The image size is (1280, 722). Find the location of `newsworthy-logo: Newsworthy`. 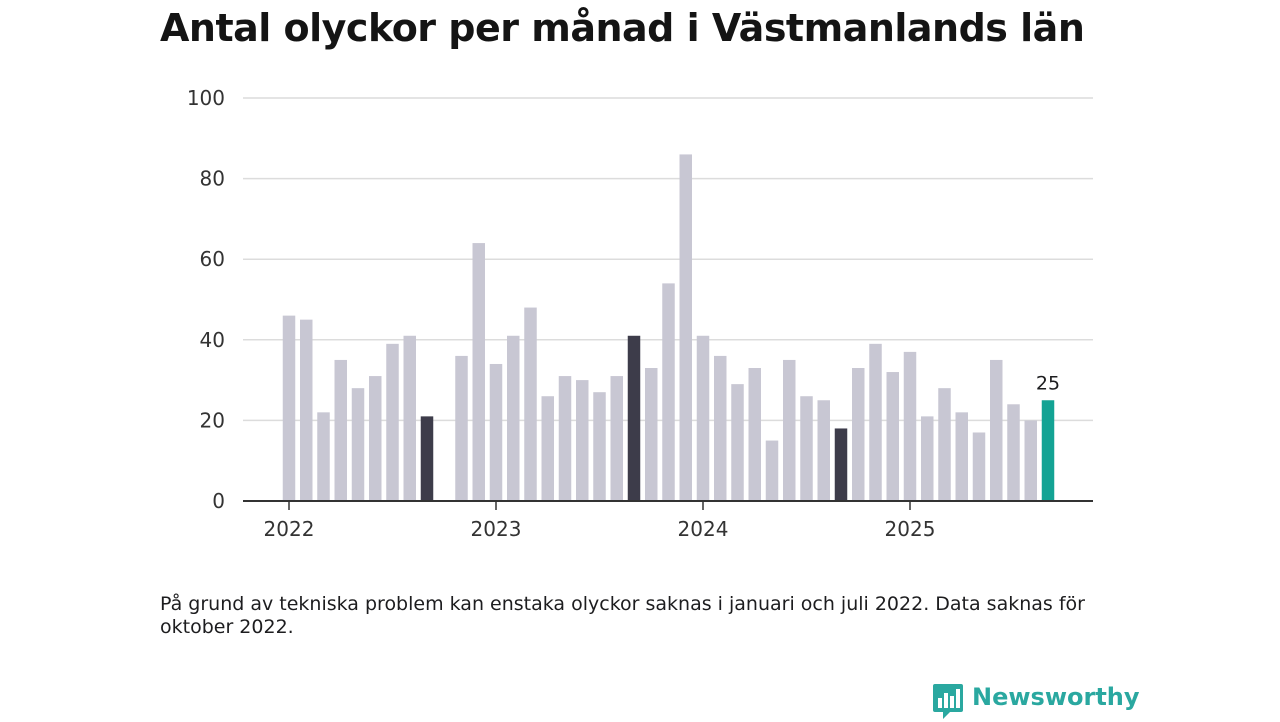

newsworthy-logo: Newsworthy is located at coordinates (1036, 702).